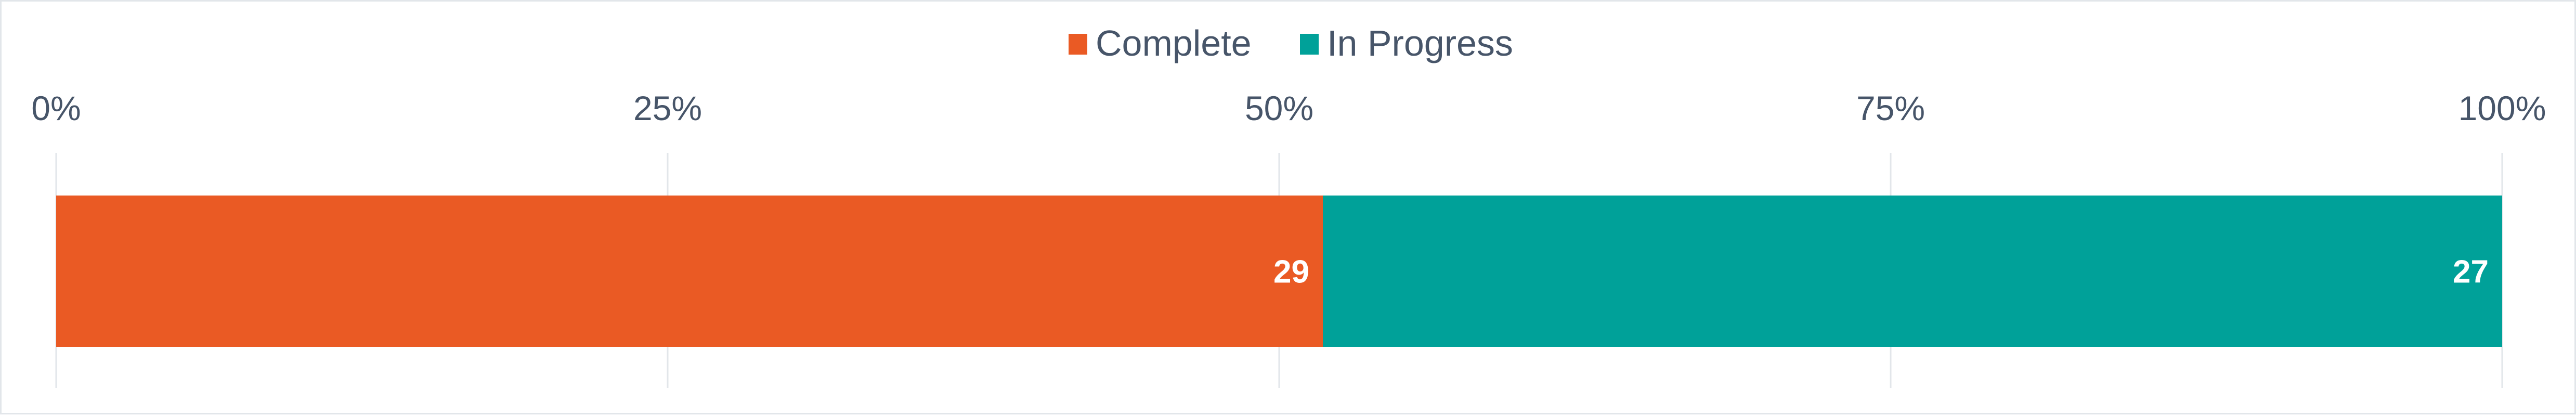 The height and width of the screenshot is (416, 2576). What do you see at coordinates (1420, 43) in the screenshot?
I see `legend-label: In Progress` at bounding box center [1420, 43].